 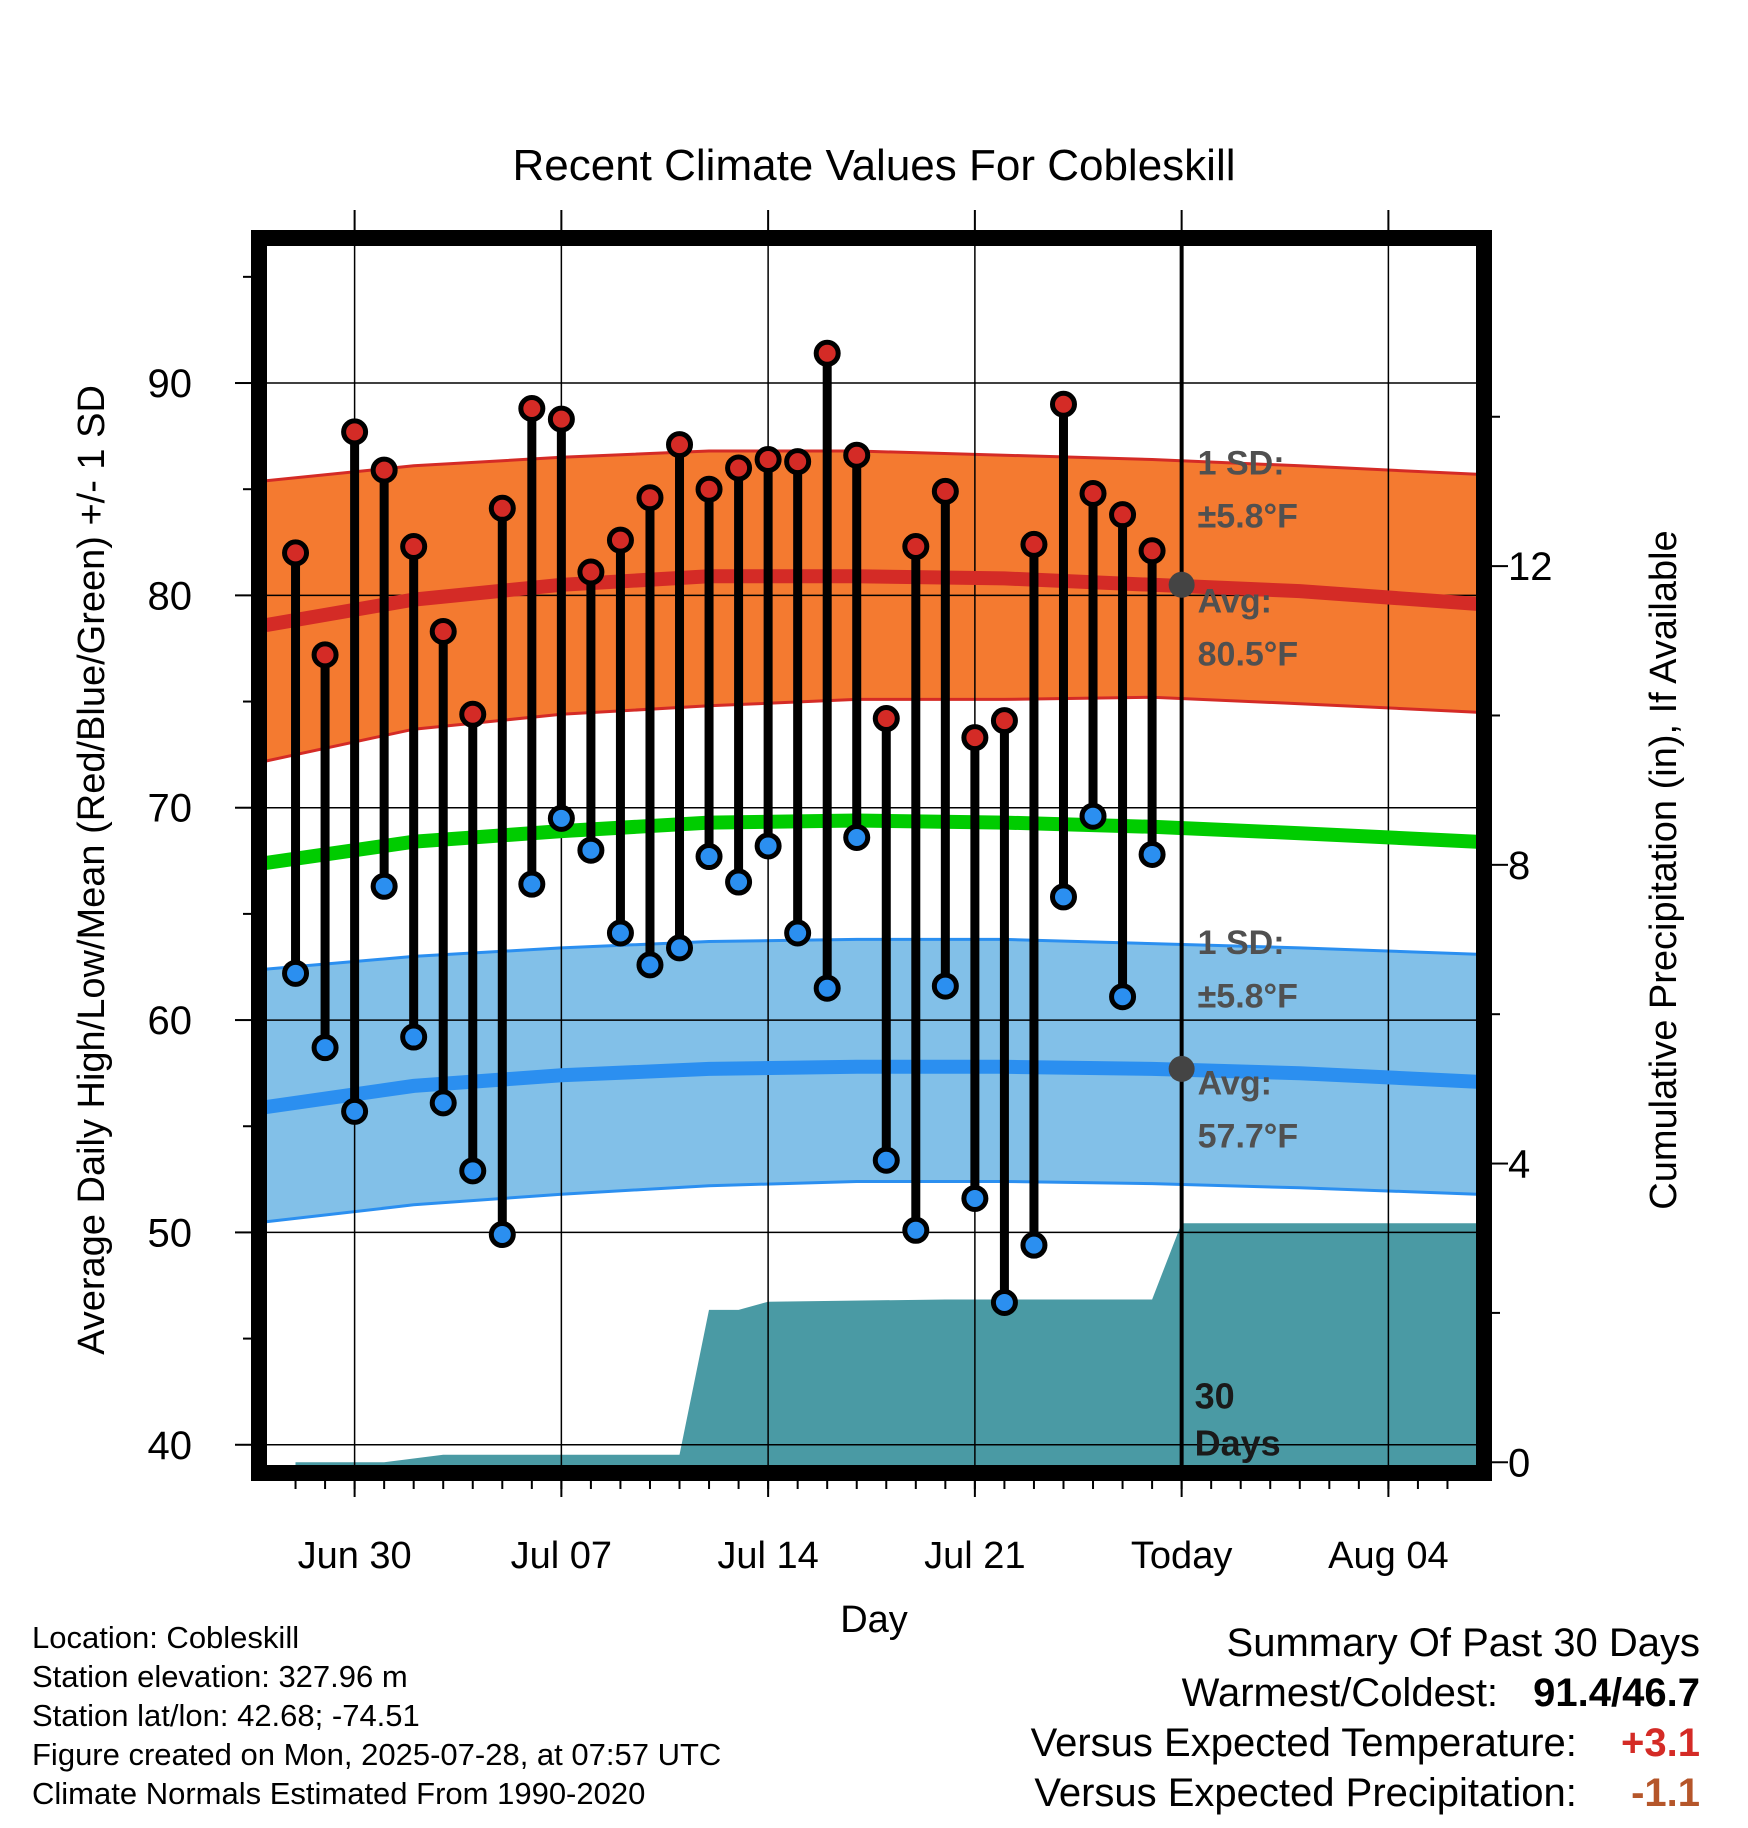 What do you see at coordinates (1305, 1793) in the screenshot?
I see `precip-anomaly-label: Versus Expected Precipitation:` at bounding box center [1305, 1793].